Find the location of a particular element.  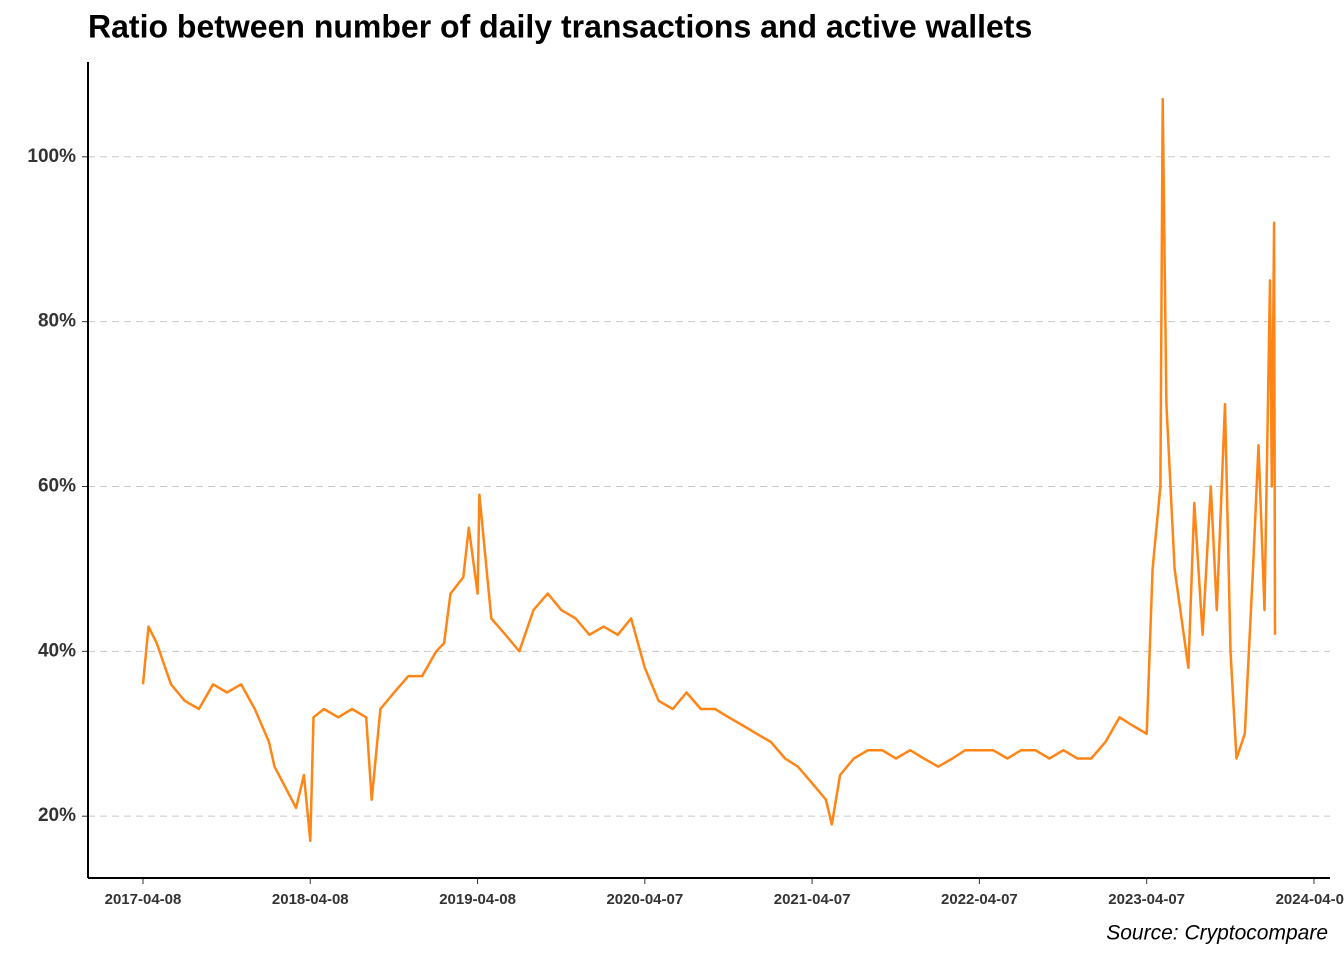

x-tick-label: 2019-04-08 is located at coordinates (477, 899).